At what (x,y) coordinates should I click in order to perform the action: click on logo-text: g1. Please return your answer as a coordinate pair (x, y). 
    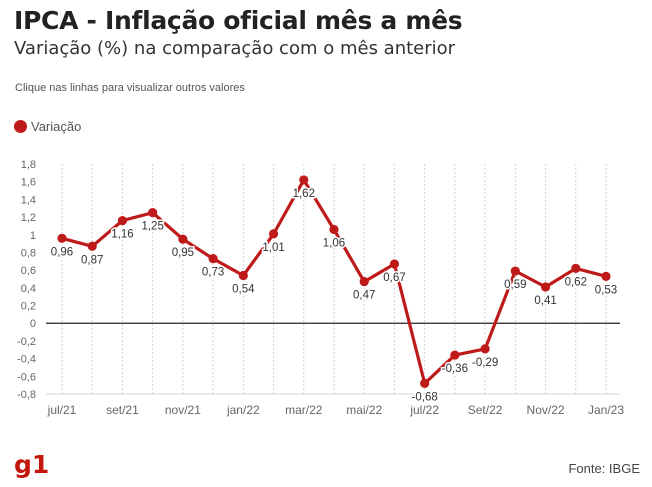
    Looking at the image, I should click on (31, 464).